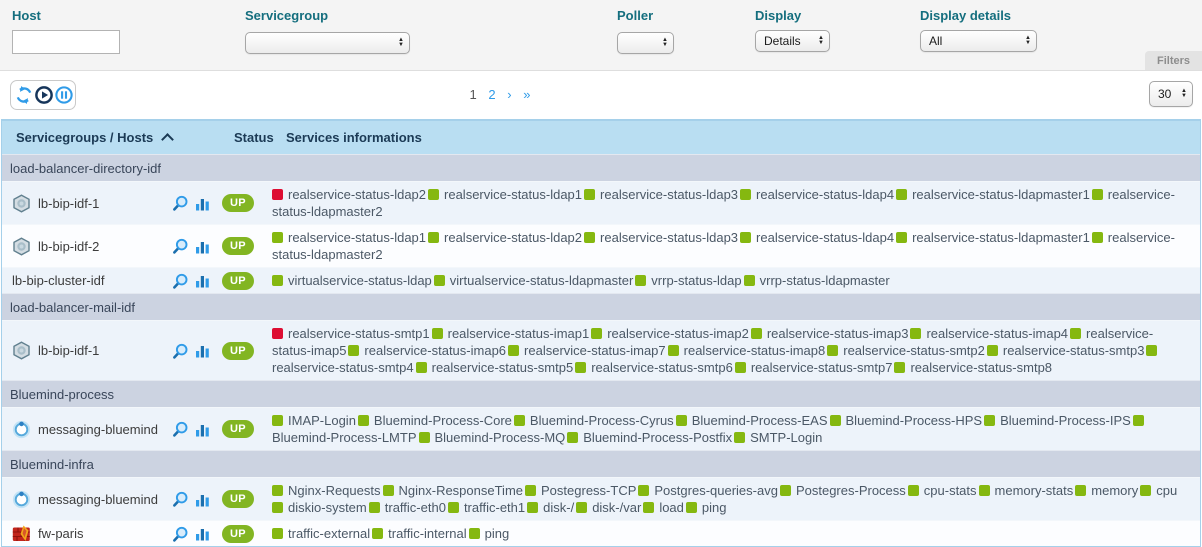  What do you see at coordinates (973, 367) in the screenshot?
I see `service-item: realservice-status-smtp8` at bounding box center [973, 367].